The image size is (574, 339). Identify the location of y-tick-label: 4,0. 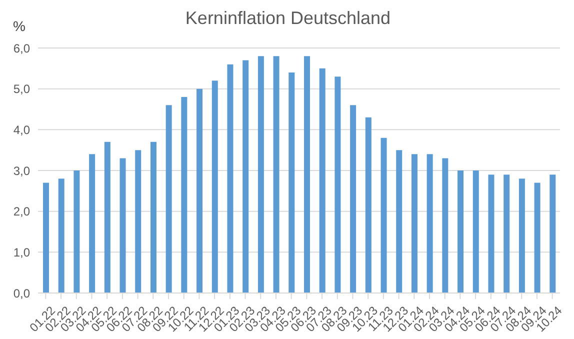
(21, 129).